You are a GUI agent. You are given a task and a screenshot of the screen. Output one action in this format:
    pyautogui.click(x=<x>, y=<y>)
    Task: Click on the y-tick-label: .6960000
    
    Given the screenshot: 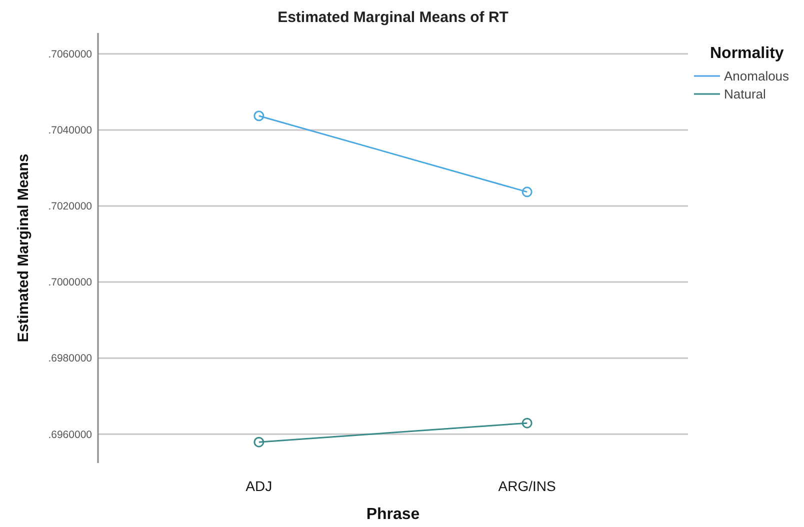 What is the action you would take?
    pyautogui.click(x=70, y=434)
    